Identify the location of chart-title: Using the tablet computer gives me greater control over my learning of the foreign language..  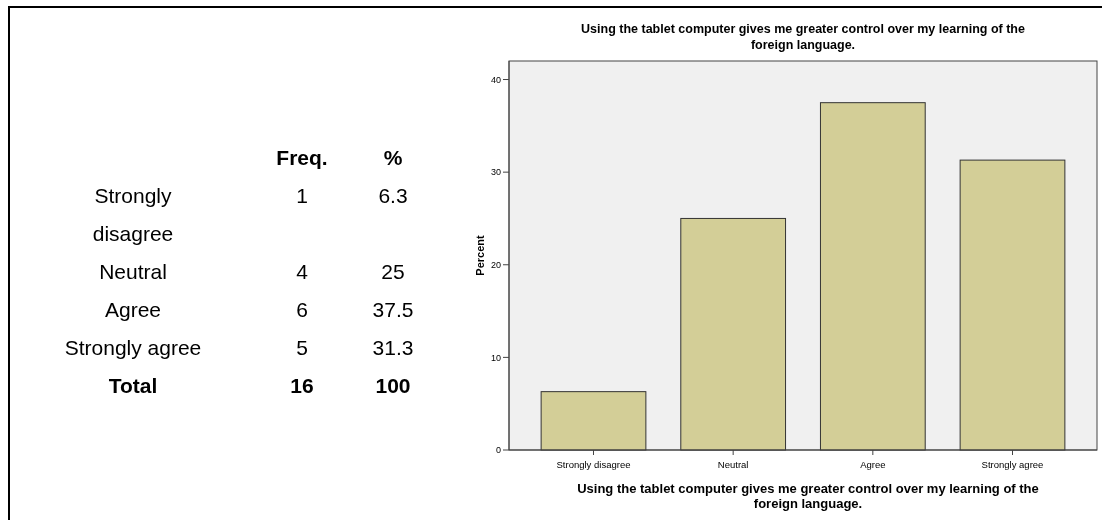
(803, 37).